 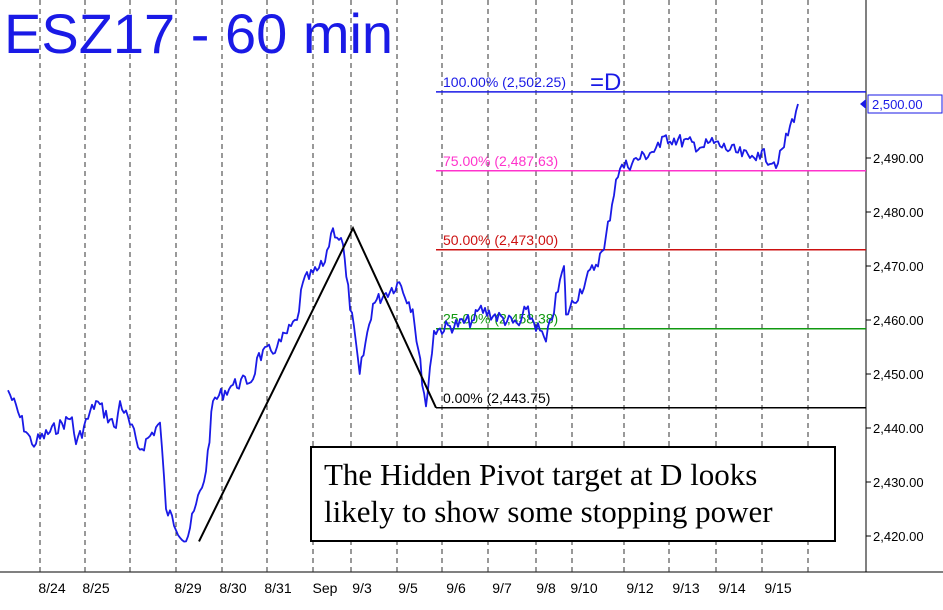 I want to click on y-tick-label: 2,470.00, so click(x=898, y=266).